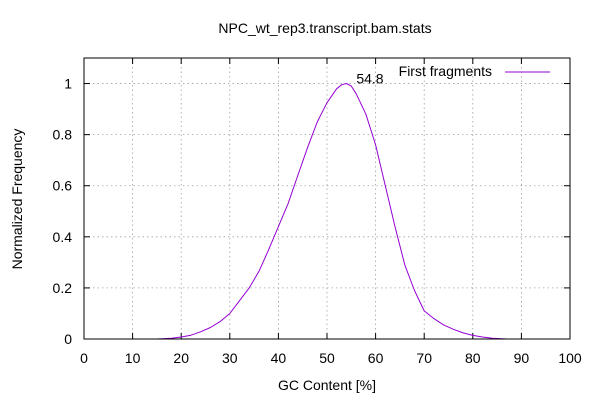  I want to click on legend: First fragments, so click(474, 71).